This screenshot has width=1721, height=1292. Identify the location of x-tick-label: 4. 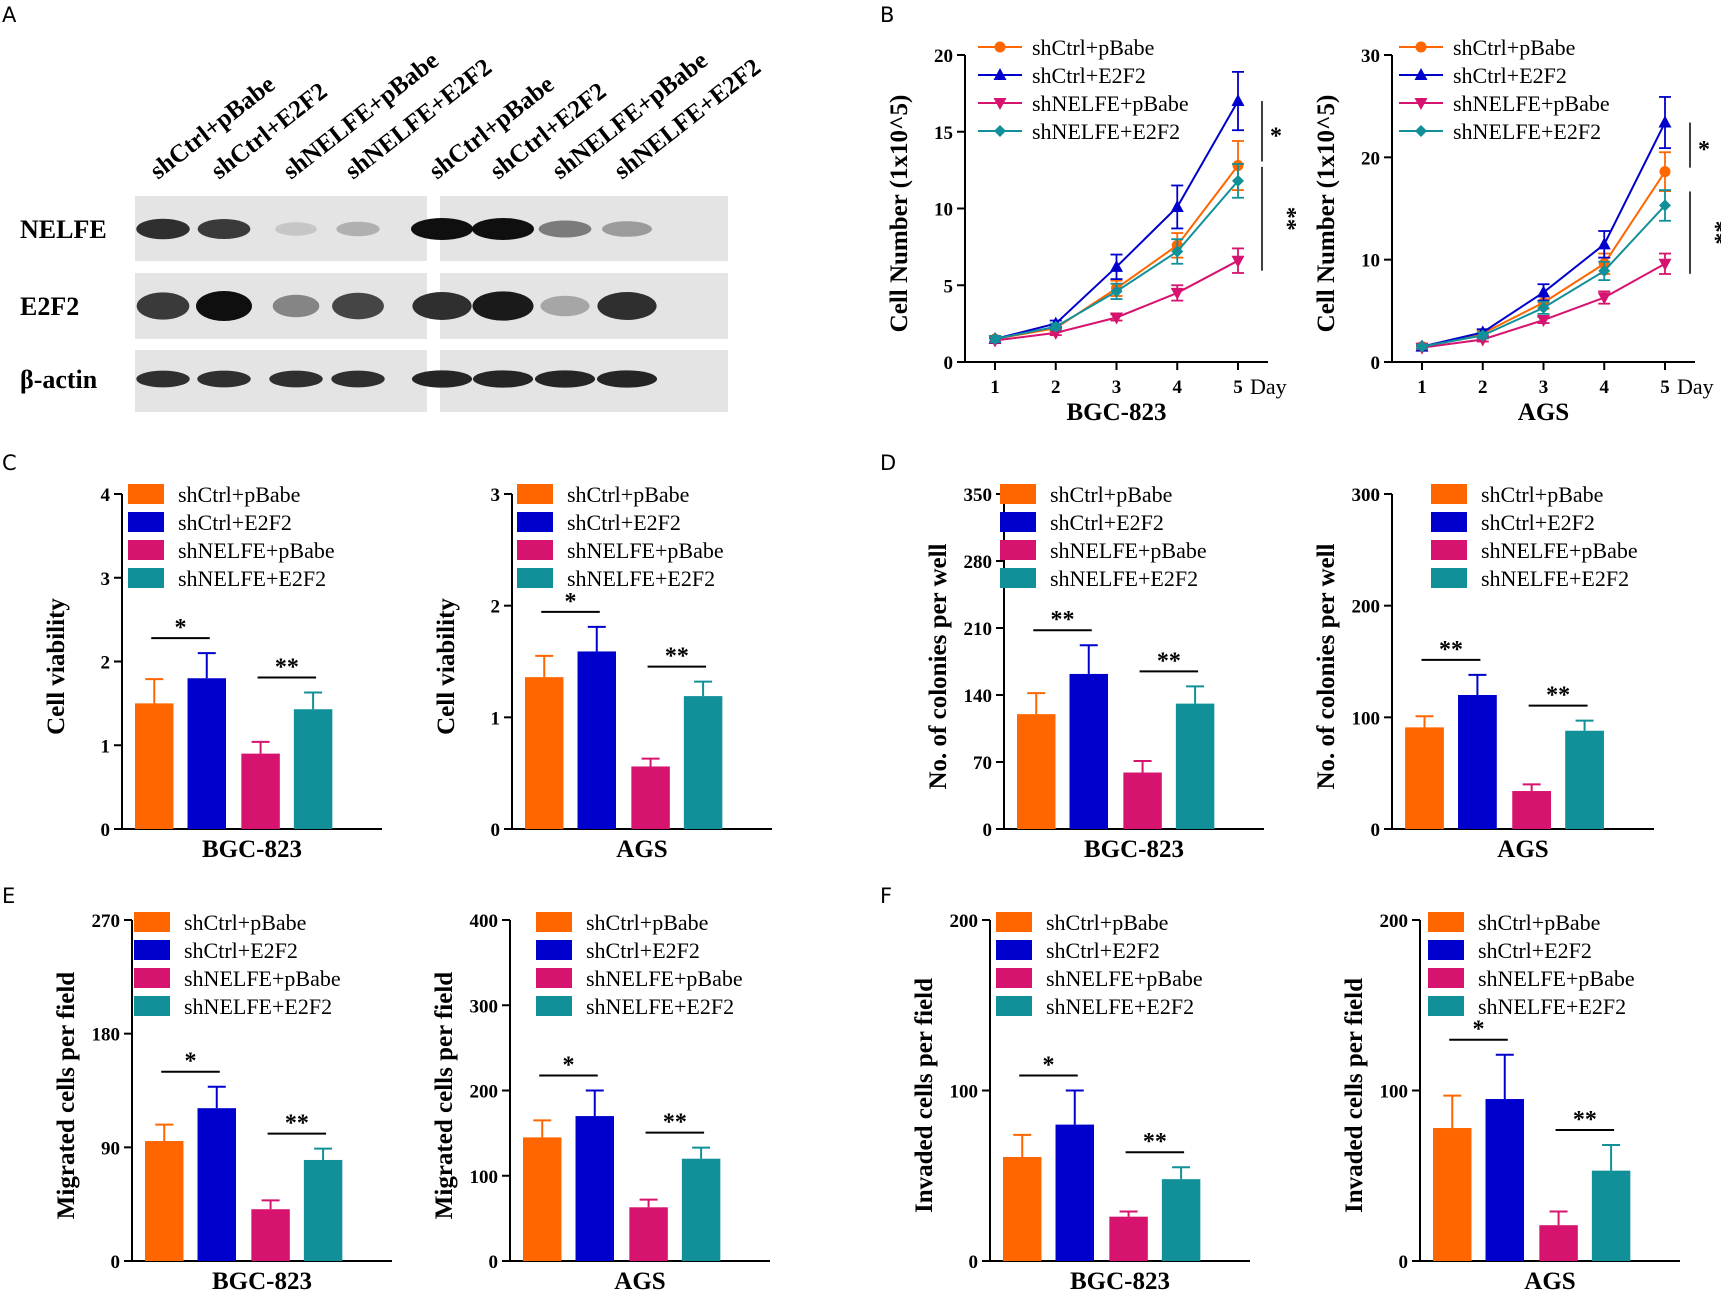
(1178, 387).